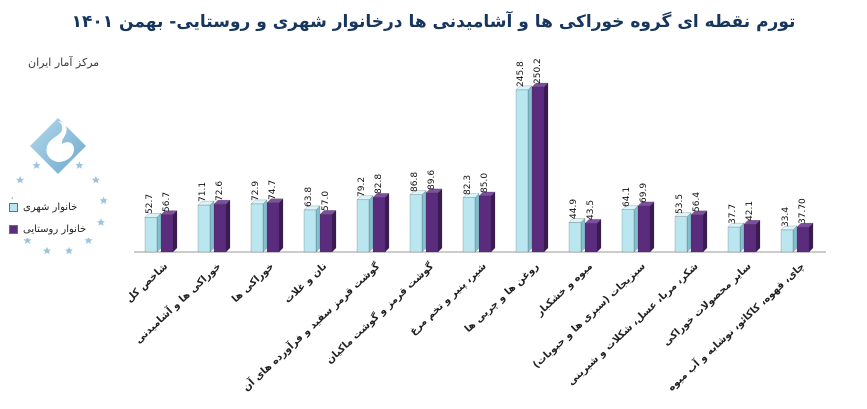 Image resolution: width=867 pixels, height=409 pixels. What do you see at coordinates (574, 209) in the screenshot?
I see `value-label-urban: 44.9` at bounding box center [574, 209].